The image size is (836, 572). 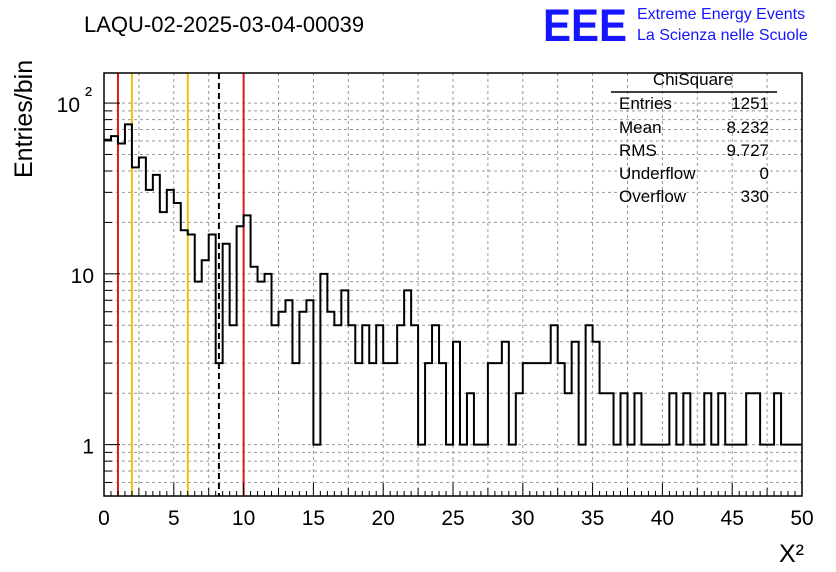 What do you see at coordinates (104, 518) in the screenshot?
I see `x-tick-label: 0` at bounding box center [104, 518].